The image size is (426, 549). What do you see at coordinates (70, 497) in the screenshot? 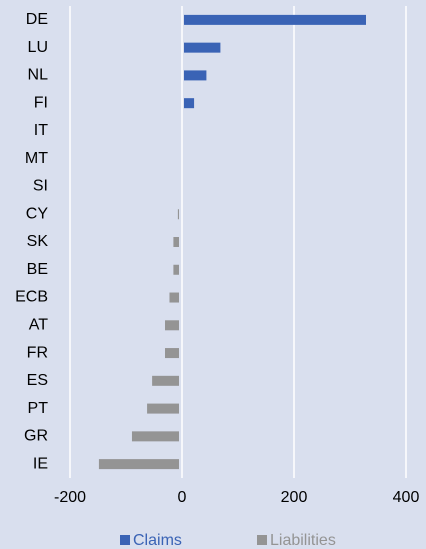
I see `x-tick-label: -200` at bounding box center [70, 497].